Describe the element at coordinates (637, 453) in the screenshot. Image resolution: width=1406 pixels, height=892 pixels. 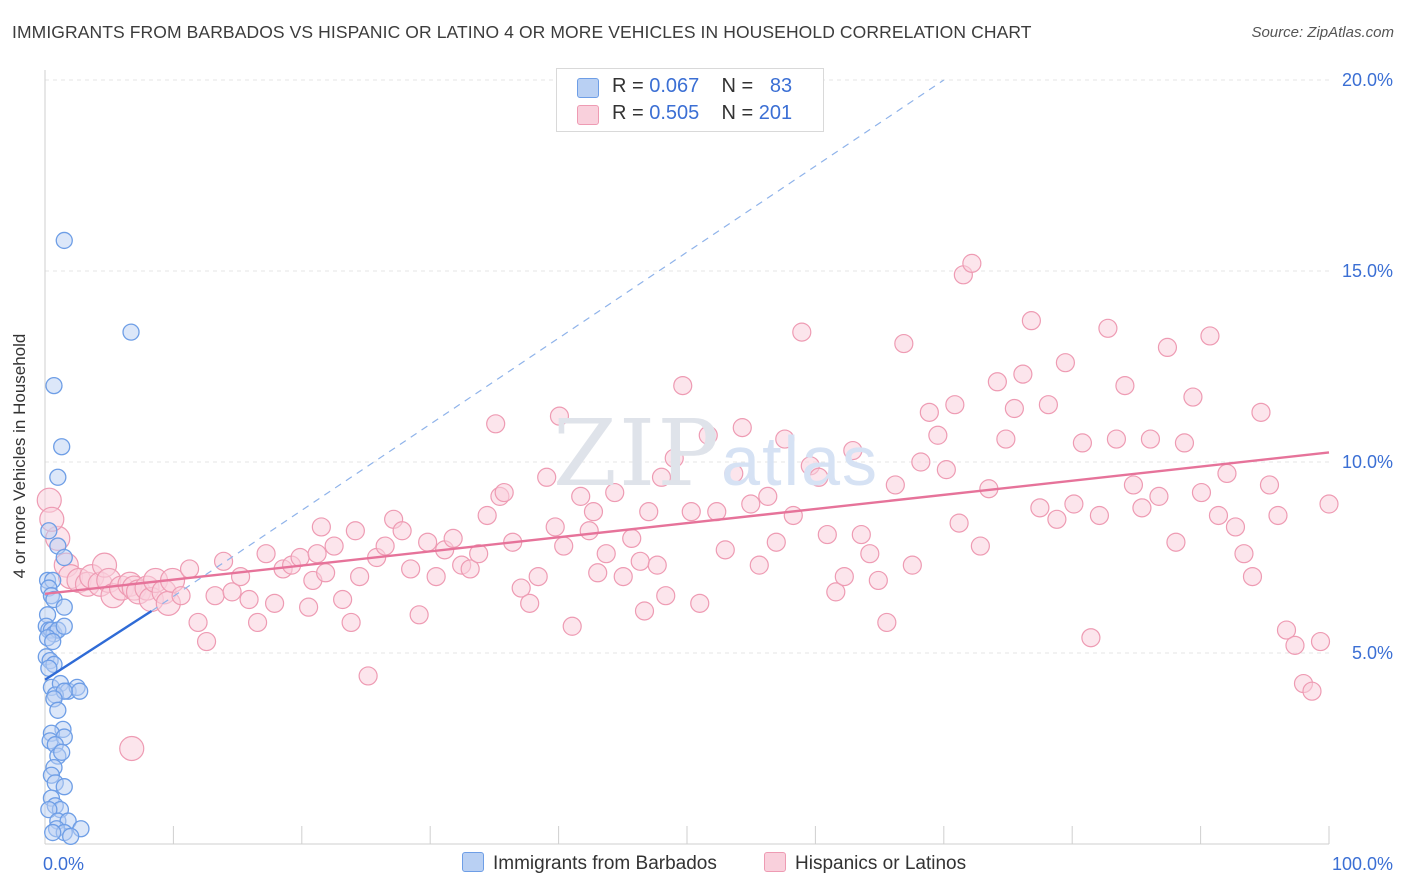
I see `watermark-zip: ZIP` at that location.